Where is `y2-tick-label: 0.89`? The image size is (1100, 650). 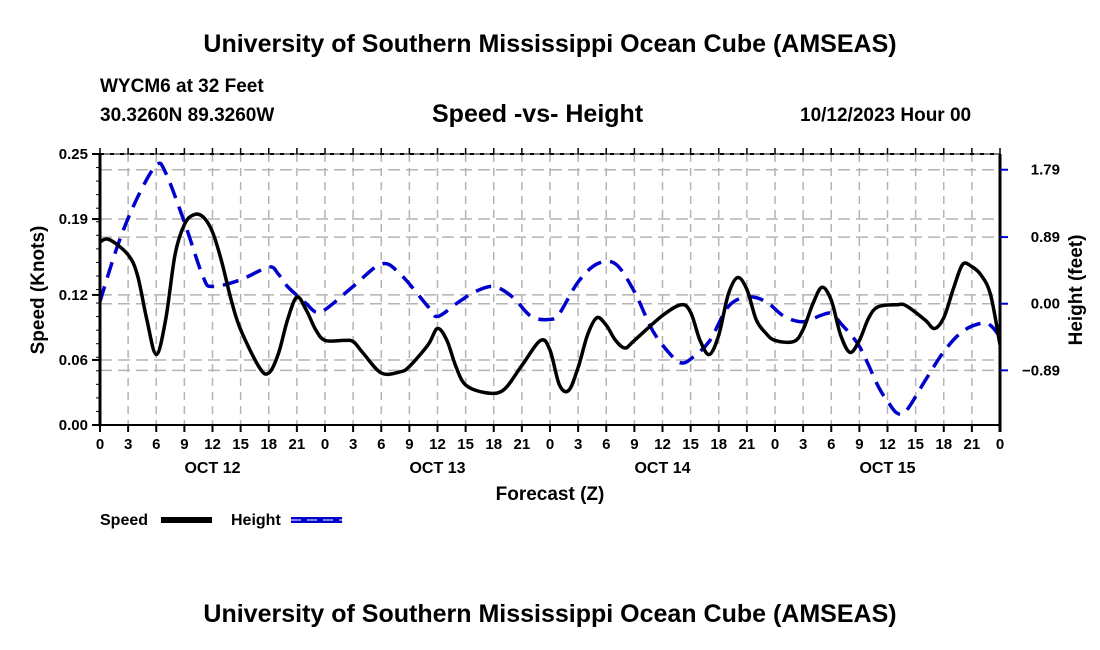 y2-tick-label: 0.89 is located at coordinates (1045, 237).